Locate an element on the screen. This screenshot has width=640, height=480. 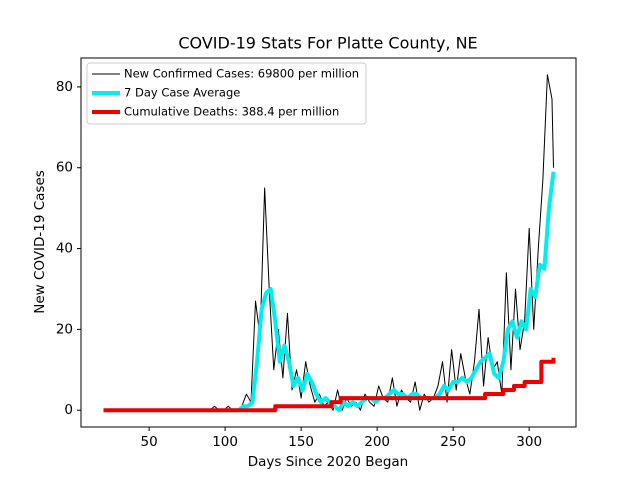
y-tick-label: 80 is located at coordinates (64, 87).